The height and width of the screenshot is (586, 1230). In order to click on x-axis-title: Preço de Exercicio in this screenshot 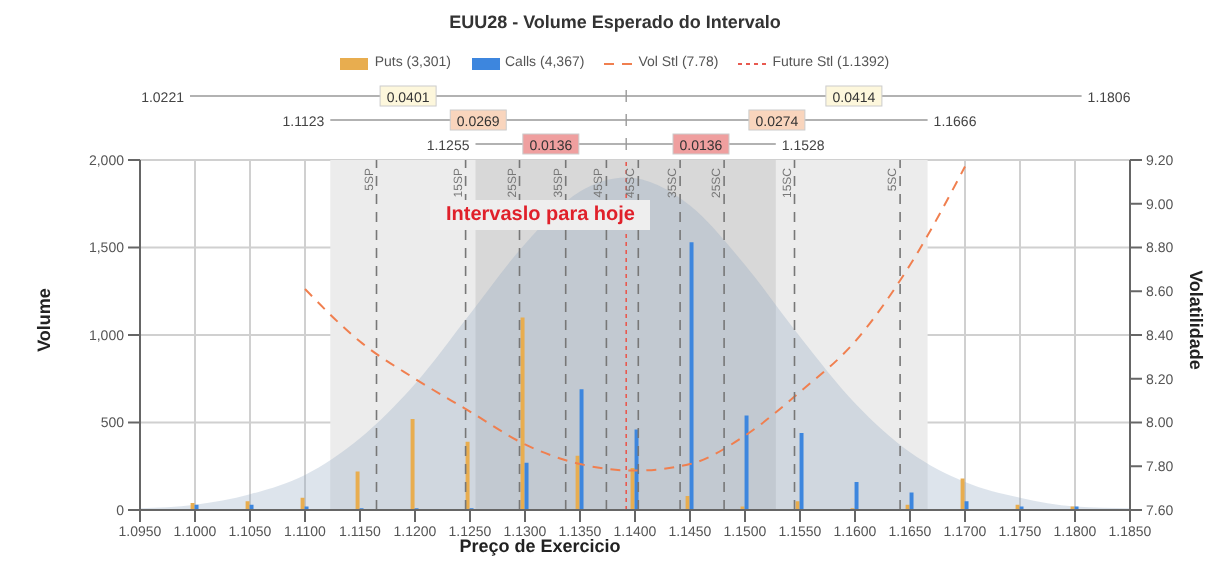, I will do `click(540, 546)`.